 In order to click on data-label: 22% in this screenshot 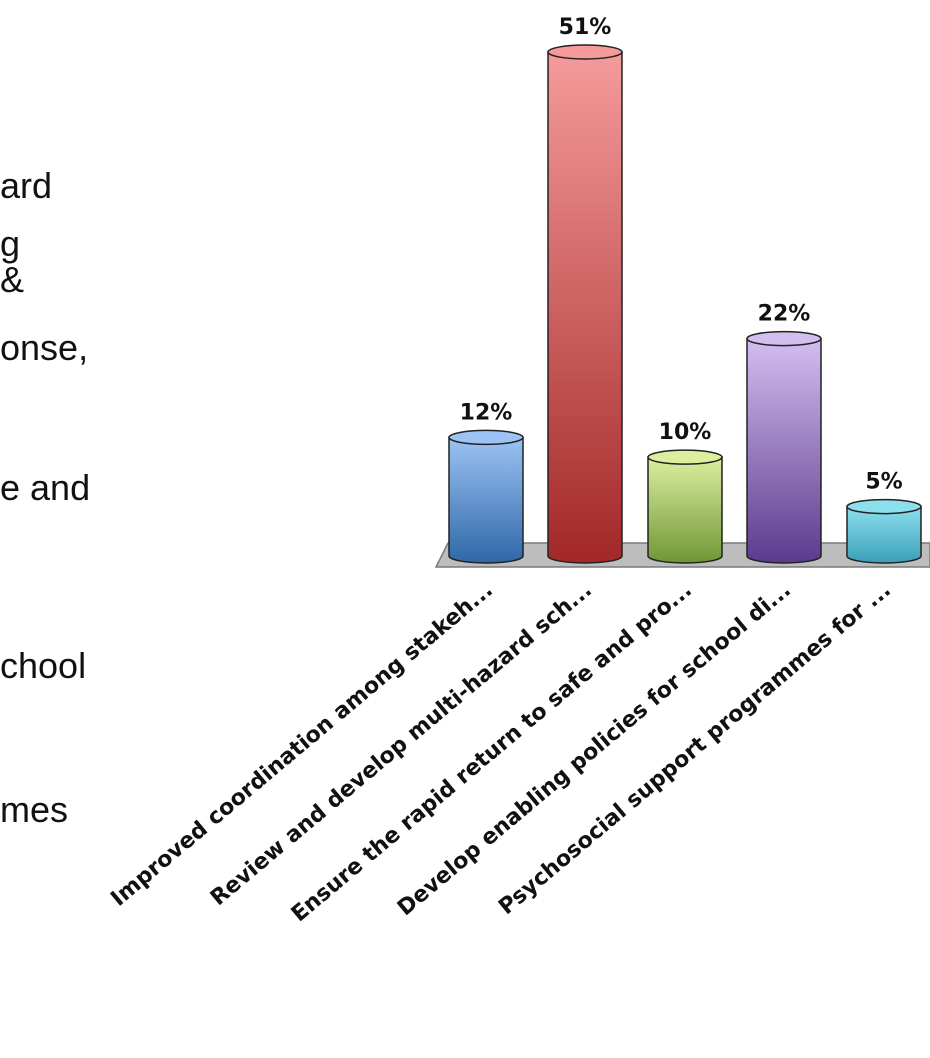, I will do `click(784, 314)`.